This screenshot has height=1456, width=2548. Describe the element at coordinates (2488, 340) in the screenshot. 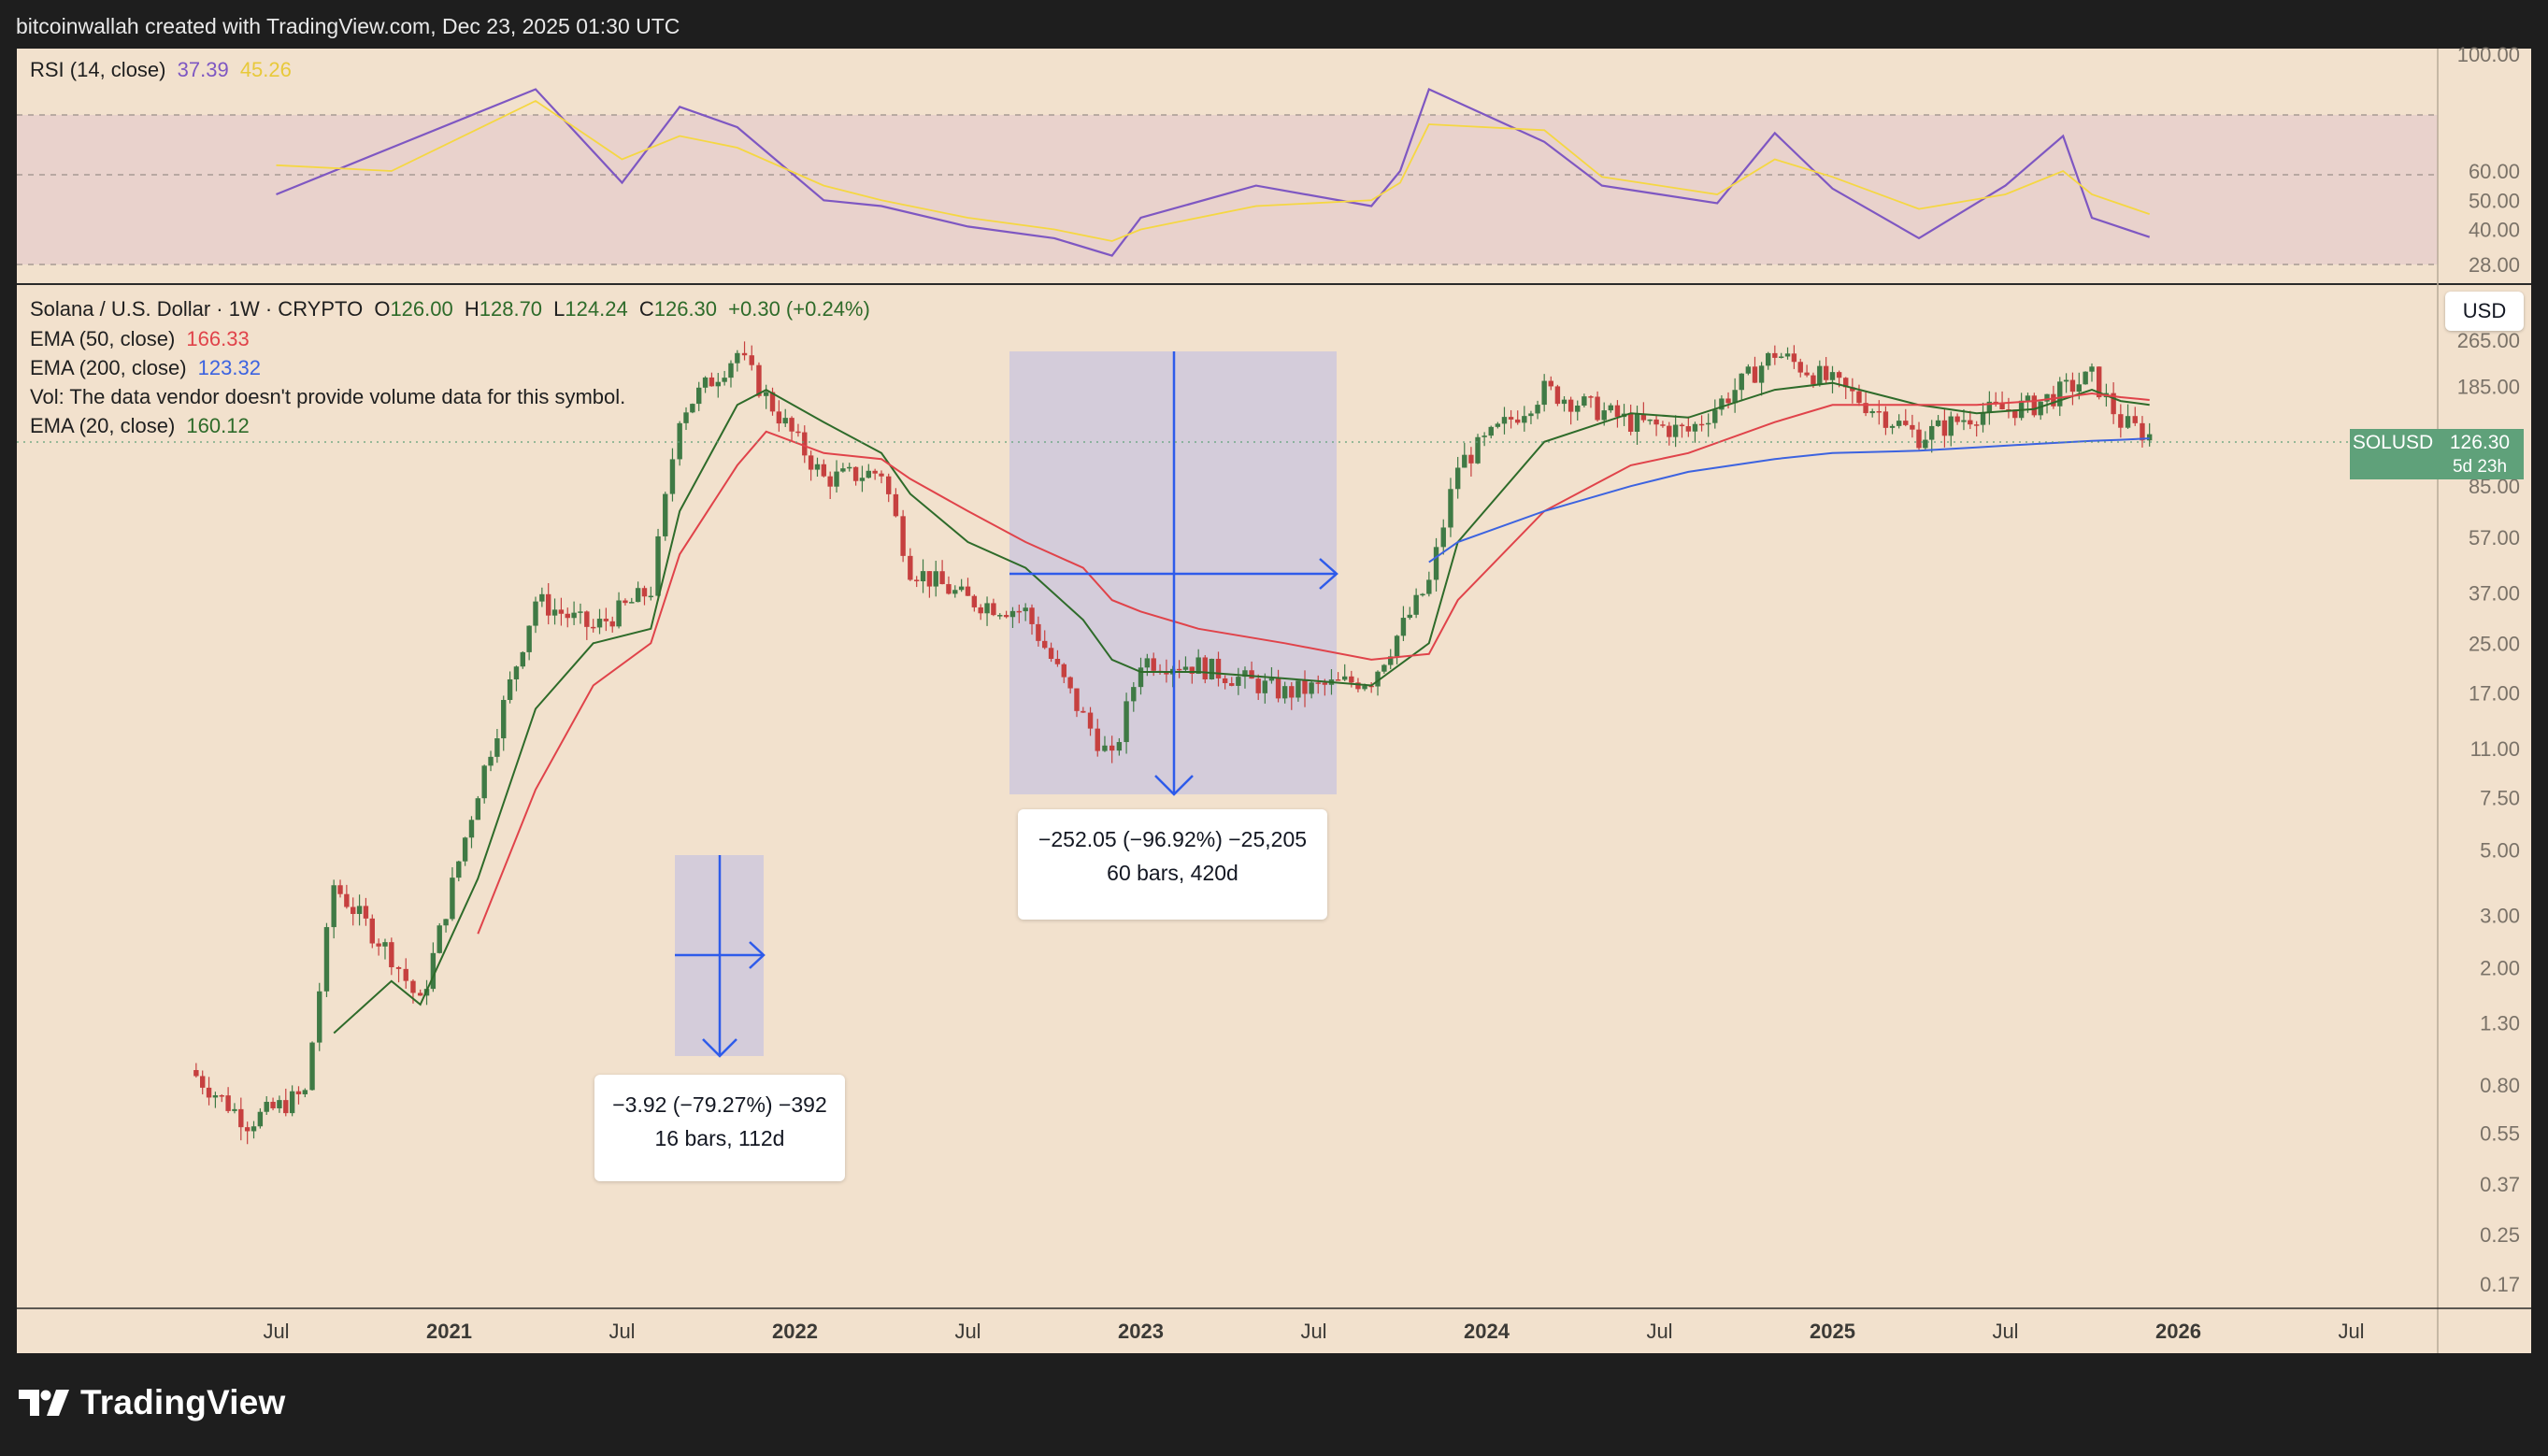

I see `price-tick-label: 265.00` at that location.